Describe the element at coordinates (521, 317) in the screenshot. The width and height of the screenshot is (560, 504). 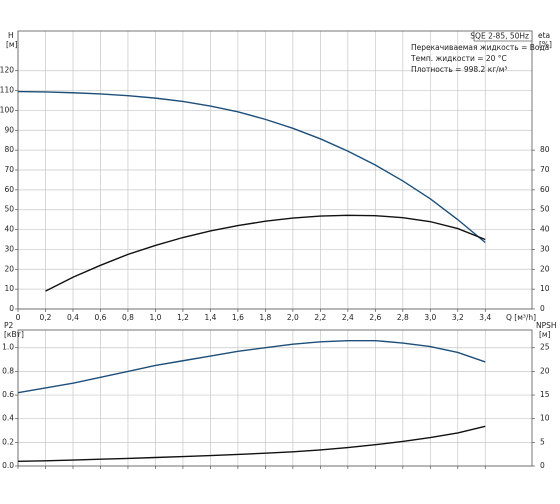
I see `x-label: Q [м³/h]` at that location.